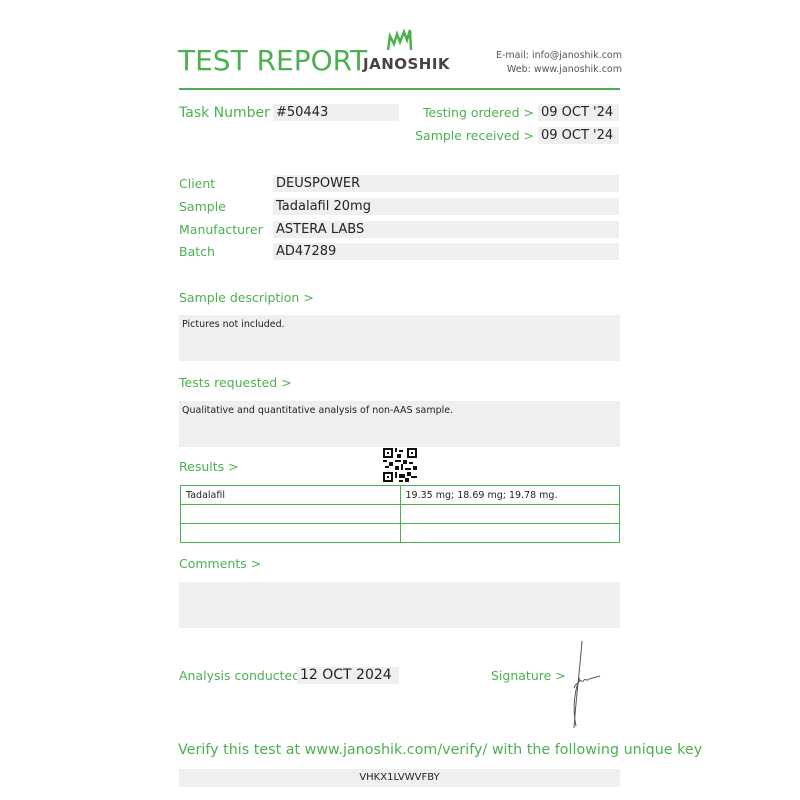 The height and width of the screenshot is (800, 800). Describe the element at coordinates (399, 89) in the screenshot. I see `header-divider` at that location.